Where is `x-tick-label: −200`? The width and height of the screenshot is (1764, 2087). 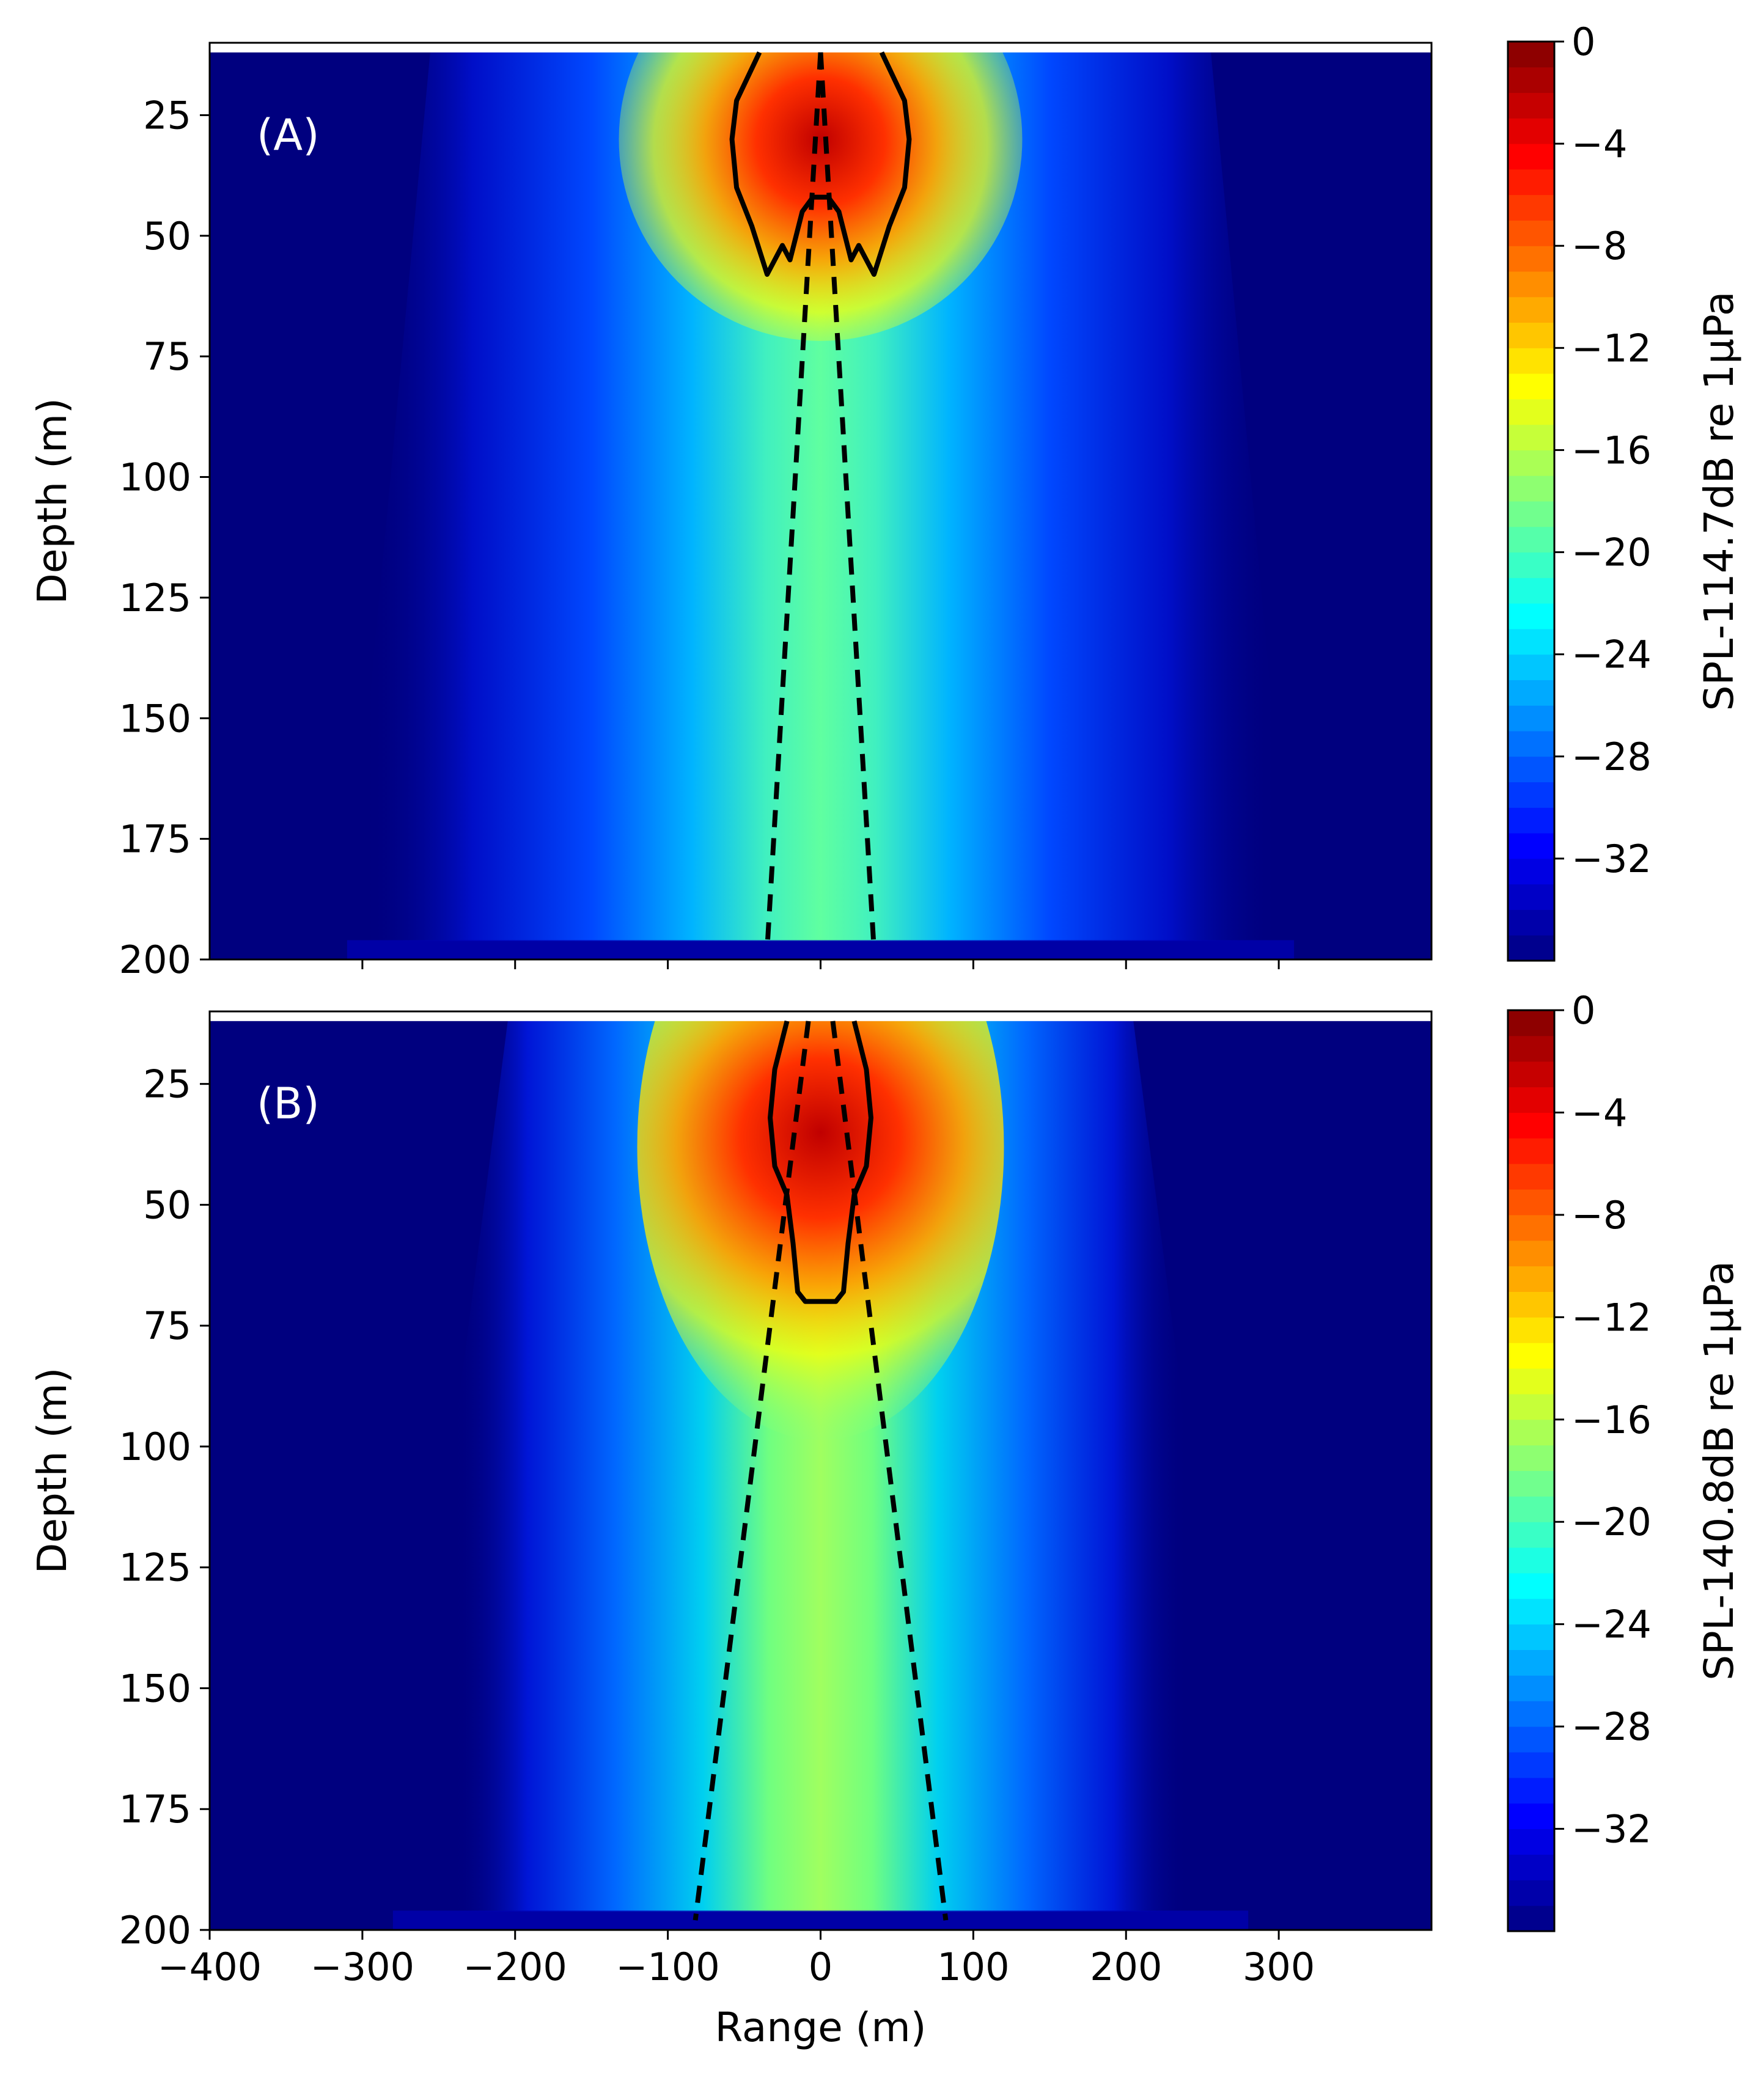 x-tick-label: −200 is located at coordinates (515, 1967).